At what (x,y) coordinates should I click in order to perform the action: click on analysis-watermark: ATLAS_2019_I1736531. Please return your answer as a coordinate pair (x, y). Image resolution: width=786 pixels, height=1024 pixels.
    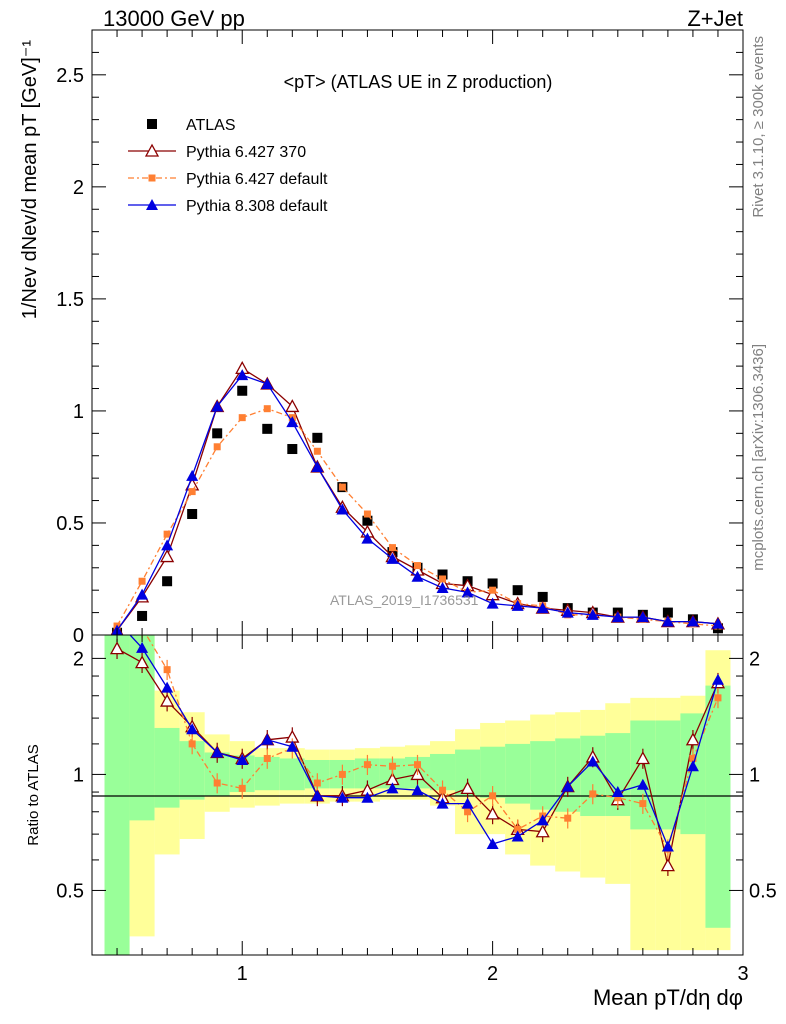
    Looking at the image, I should click on (404, 600).